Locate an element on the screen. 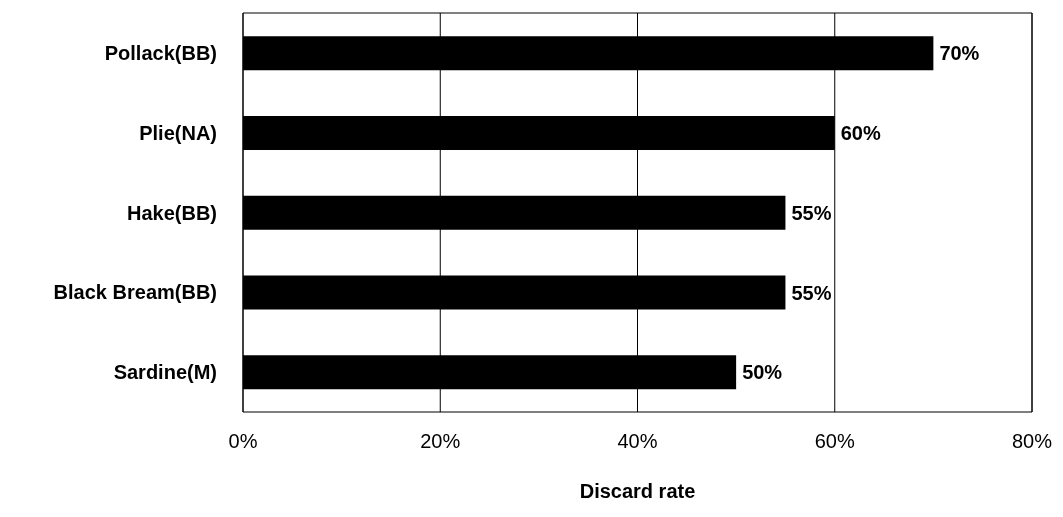 Image resolution: width=1063 pixels, height=517 pixels. y-tick-label: Plie(NA) is located at coordinates (178, 132).